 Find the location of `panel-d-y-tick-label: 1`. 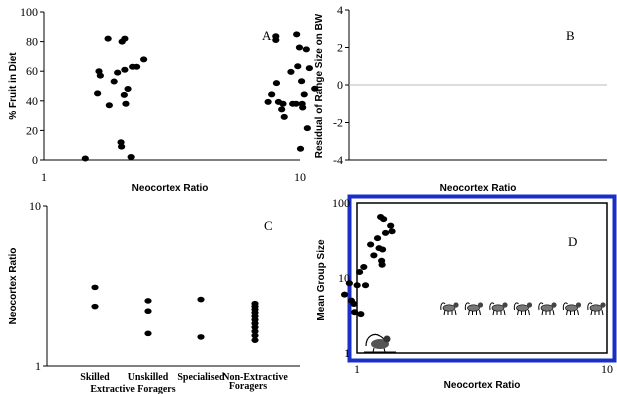

panel-d-y-tick-label: 1 is located at coordinates (347, 353).